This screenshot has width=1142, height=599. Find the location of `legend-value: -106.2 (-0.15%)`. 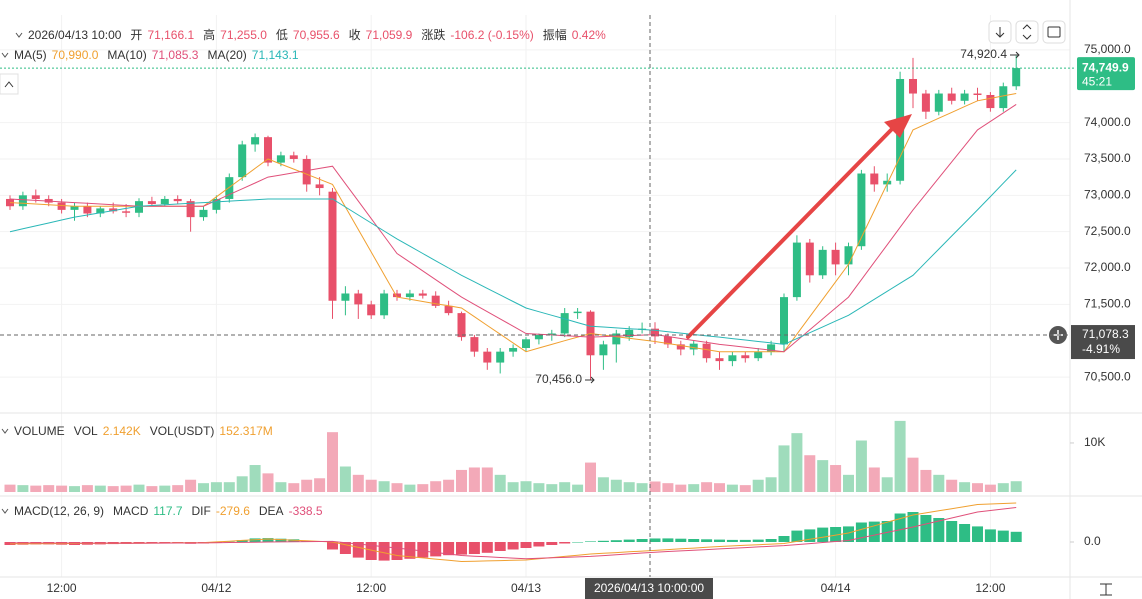

legend-value: -106.2 (-0.15%) is located at coordinates (492, 34).